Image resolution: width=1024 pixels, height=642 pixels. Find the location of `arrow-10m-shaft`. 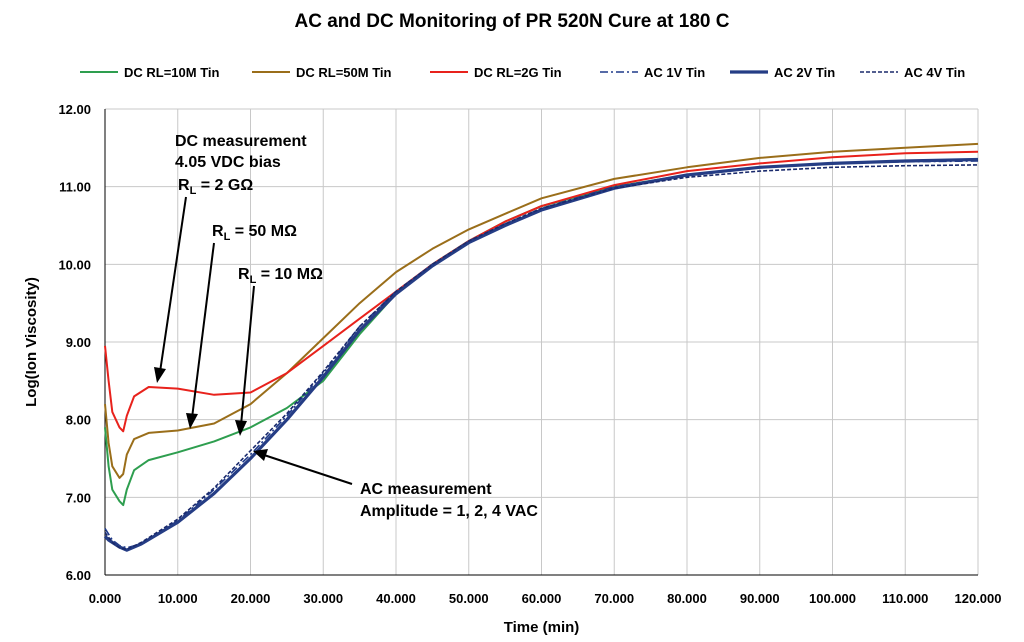

arrow-10m-shaft is located at coordinates (247, 355).